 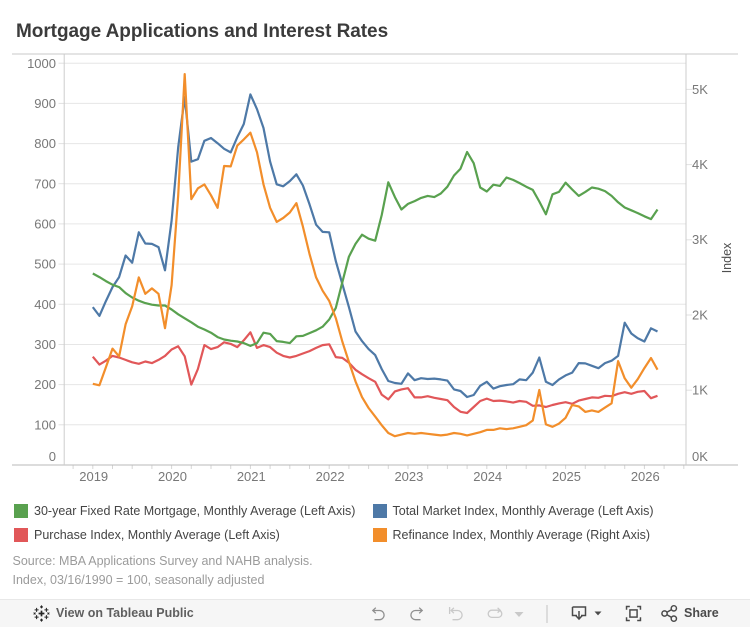 I want to click on svg-text: 300, so click(x=45, y=344).